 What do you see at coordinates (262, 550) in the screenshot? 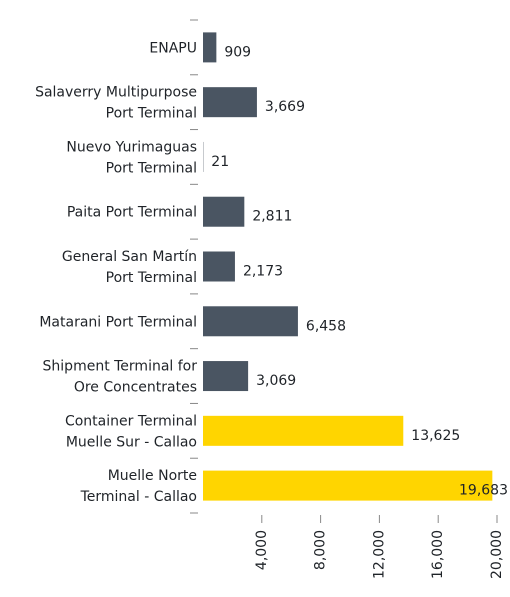
I see `x-tick-label: 4,000` at bounding box center [262, 550].